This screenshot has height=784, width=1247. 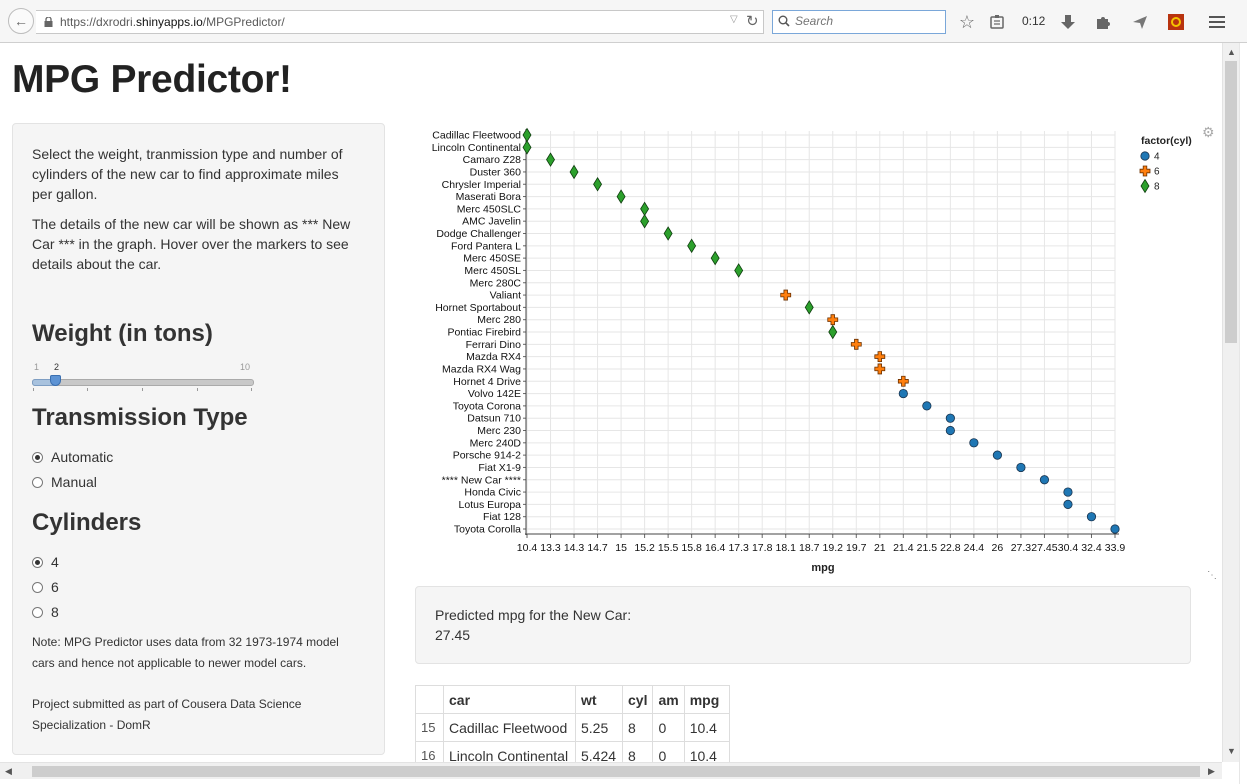 What do you see at coordinates (1176, 22) in the screenshot?
I see `addon-badge-icon` at bounding box center [1176, 22].